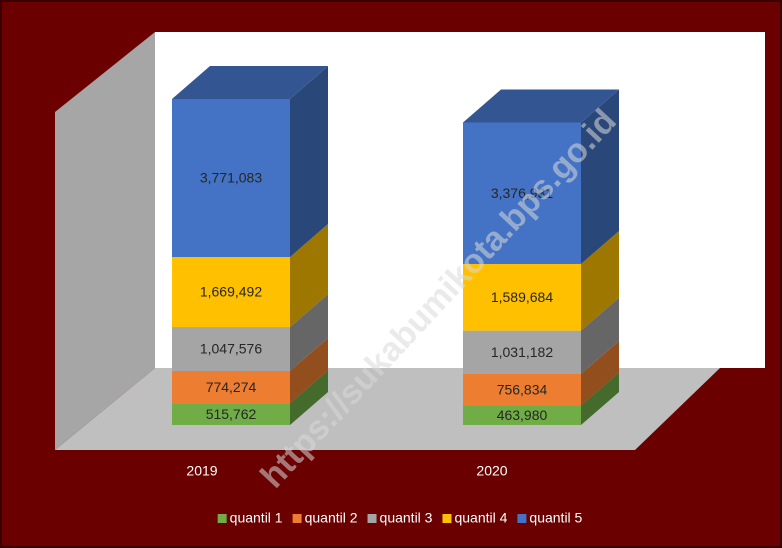 The height and width of the screenshot is (548, 782). I want to click on legend-item: quantil 5, so click(550, 518).